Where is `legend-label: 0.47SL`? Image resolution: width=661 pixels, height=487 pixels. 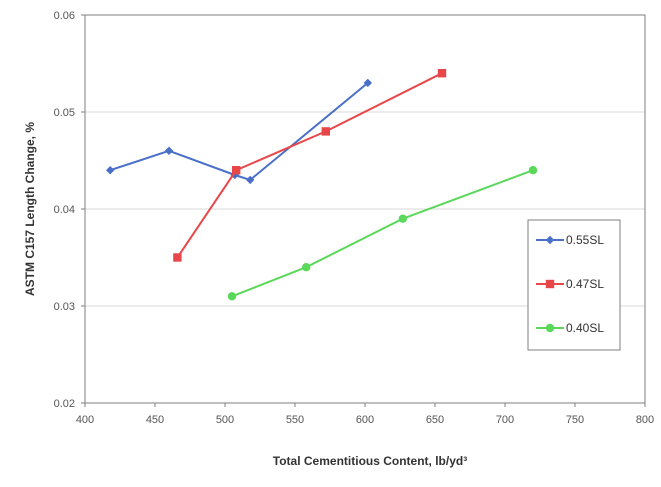 legend-label: 0.47SL is located at coordinates (585, 284).